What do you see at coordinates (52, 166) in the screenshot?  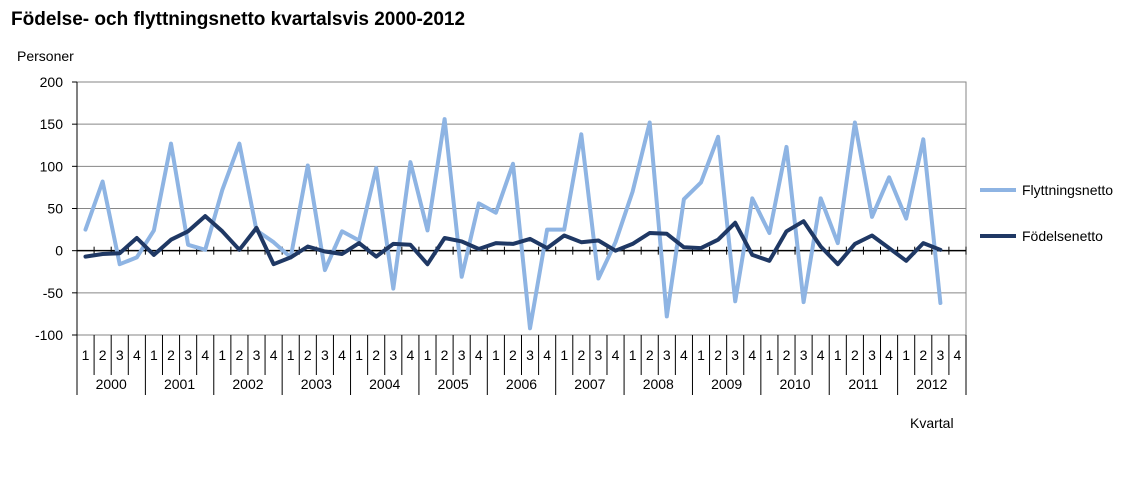 I see `y-tick-label: 100` at bounding box center [52, 166].